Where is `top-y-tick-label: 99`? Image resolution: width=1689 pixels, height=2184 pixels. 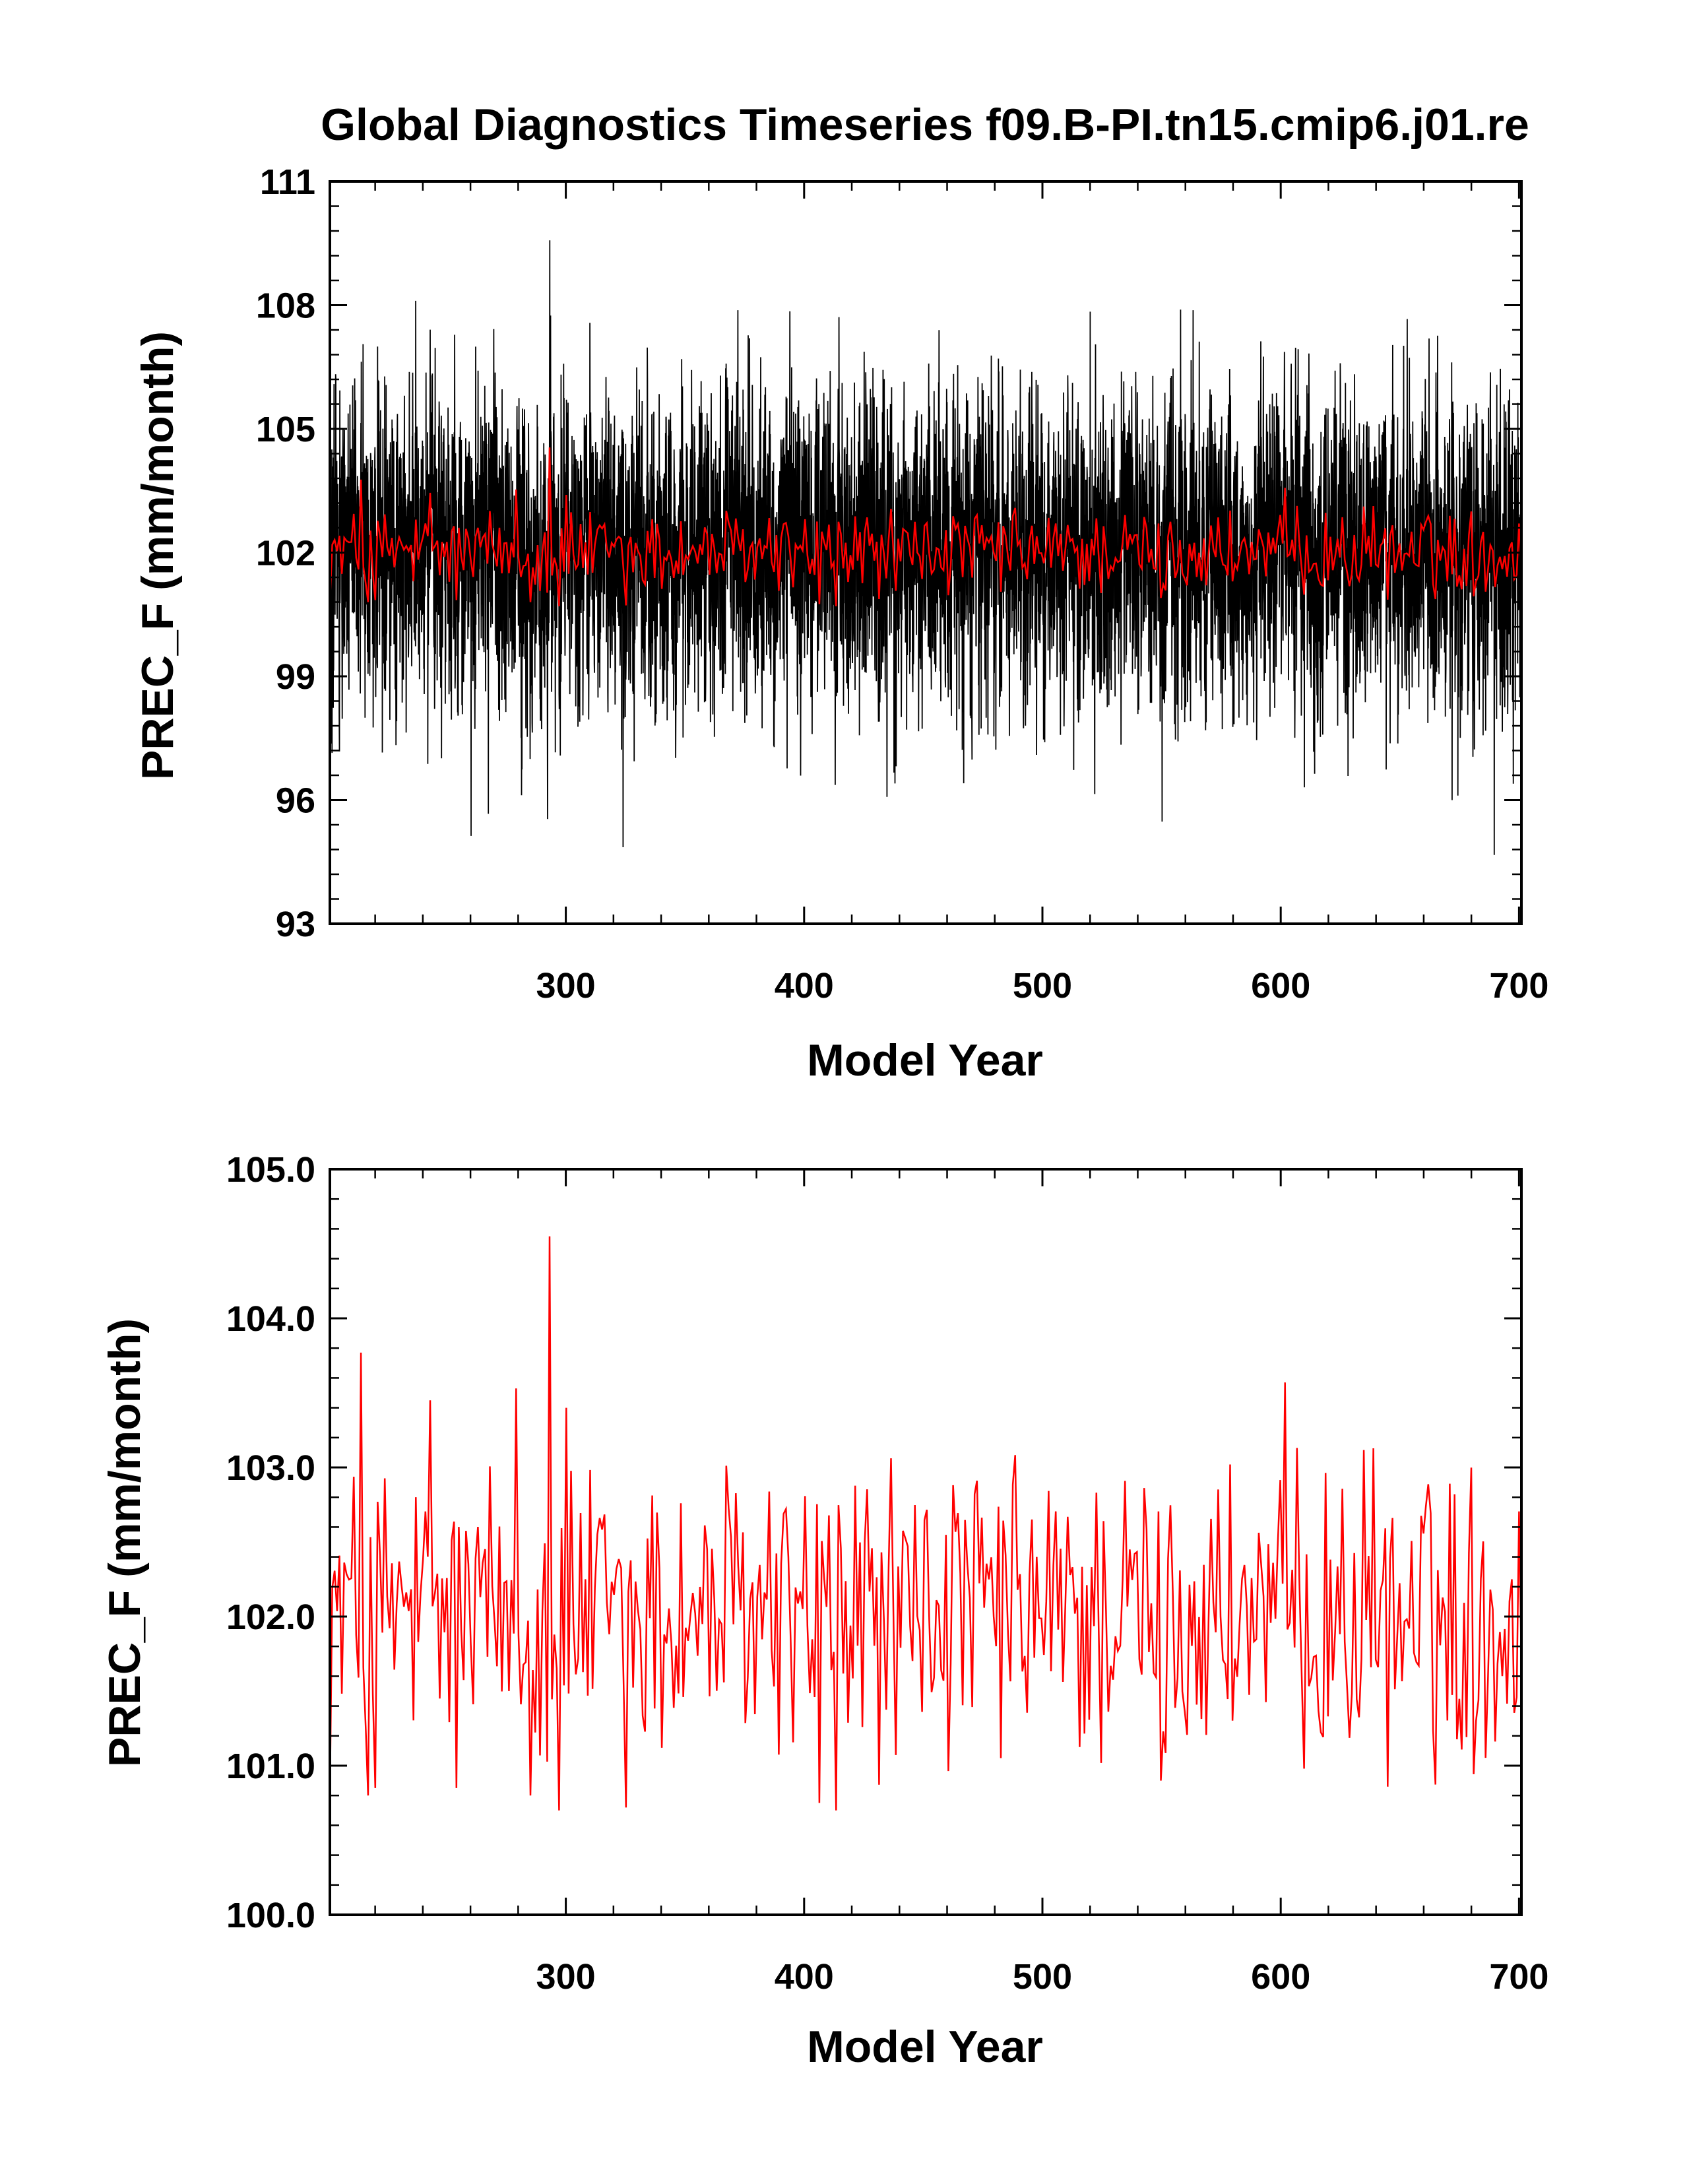 top-y-tick-label: 99 is located at coordinates (295, 677).